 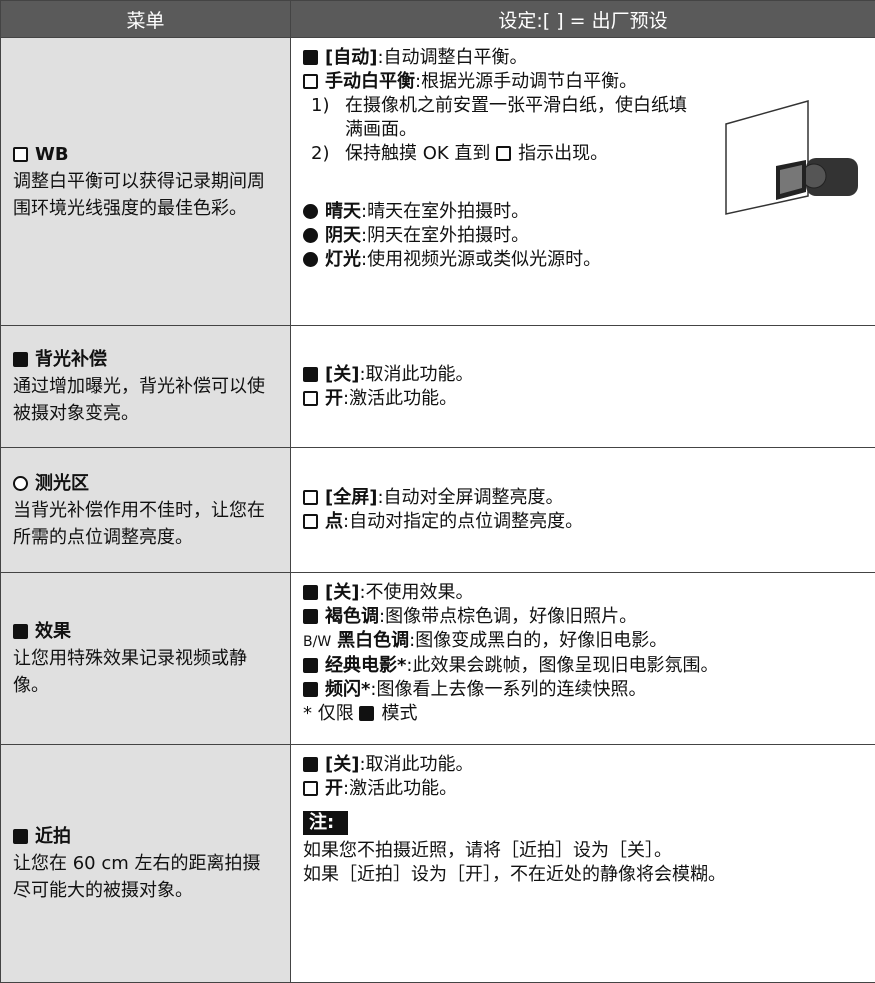 I want to click on option-text: :不使用效果。, so click(x=416, y=592).